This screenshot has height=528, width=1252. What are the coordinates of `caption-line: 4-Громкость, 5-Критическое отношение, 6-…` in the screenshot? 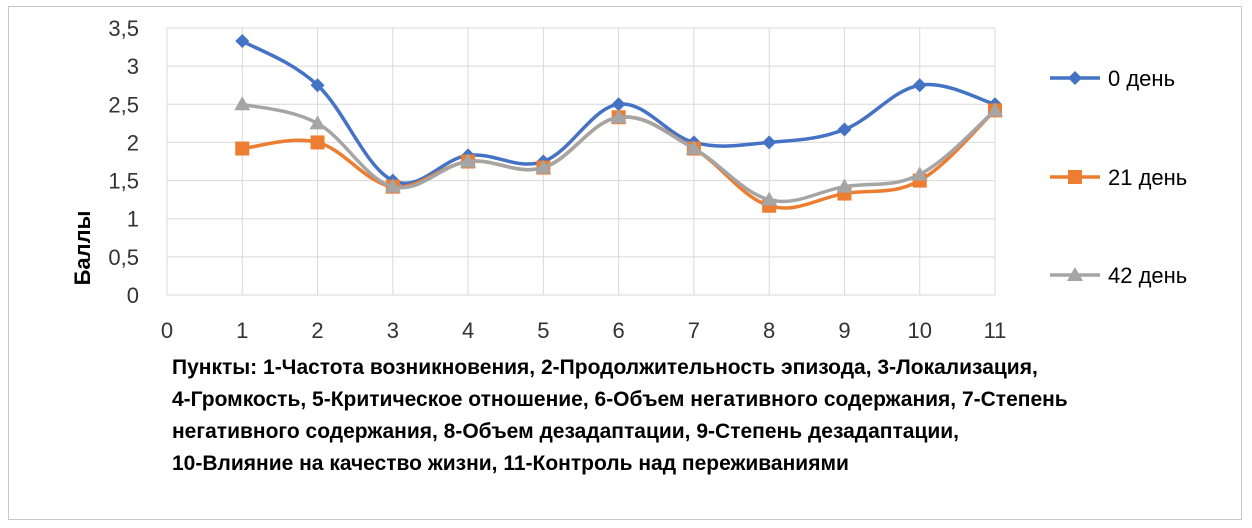 It's located at (620, 399).